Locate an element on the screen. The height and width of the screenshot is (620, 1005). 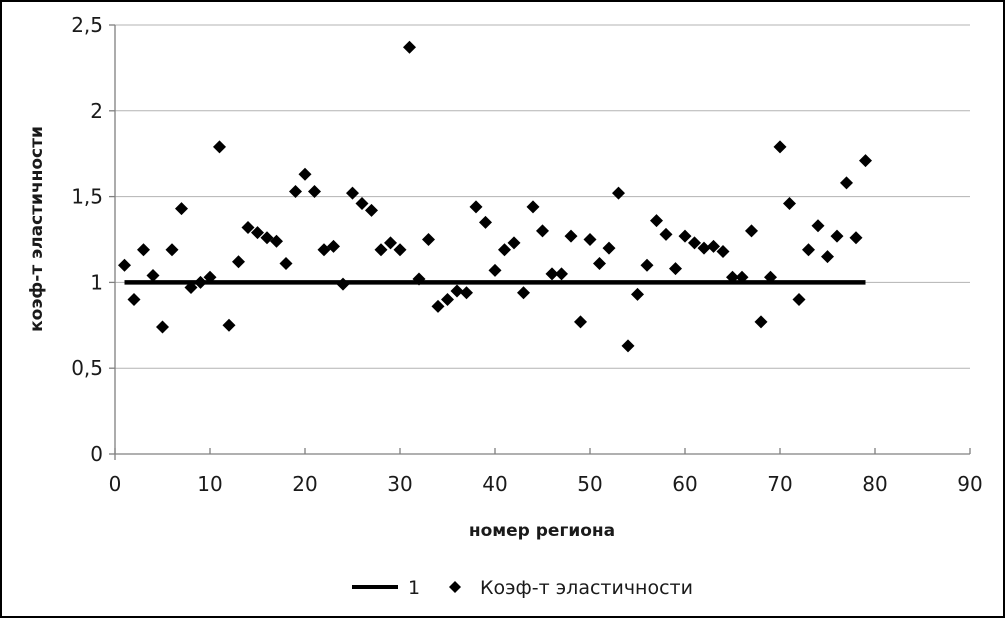
y-tick-label: 2,5 is located at coordinates (87, 25).